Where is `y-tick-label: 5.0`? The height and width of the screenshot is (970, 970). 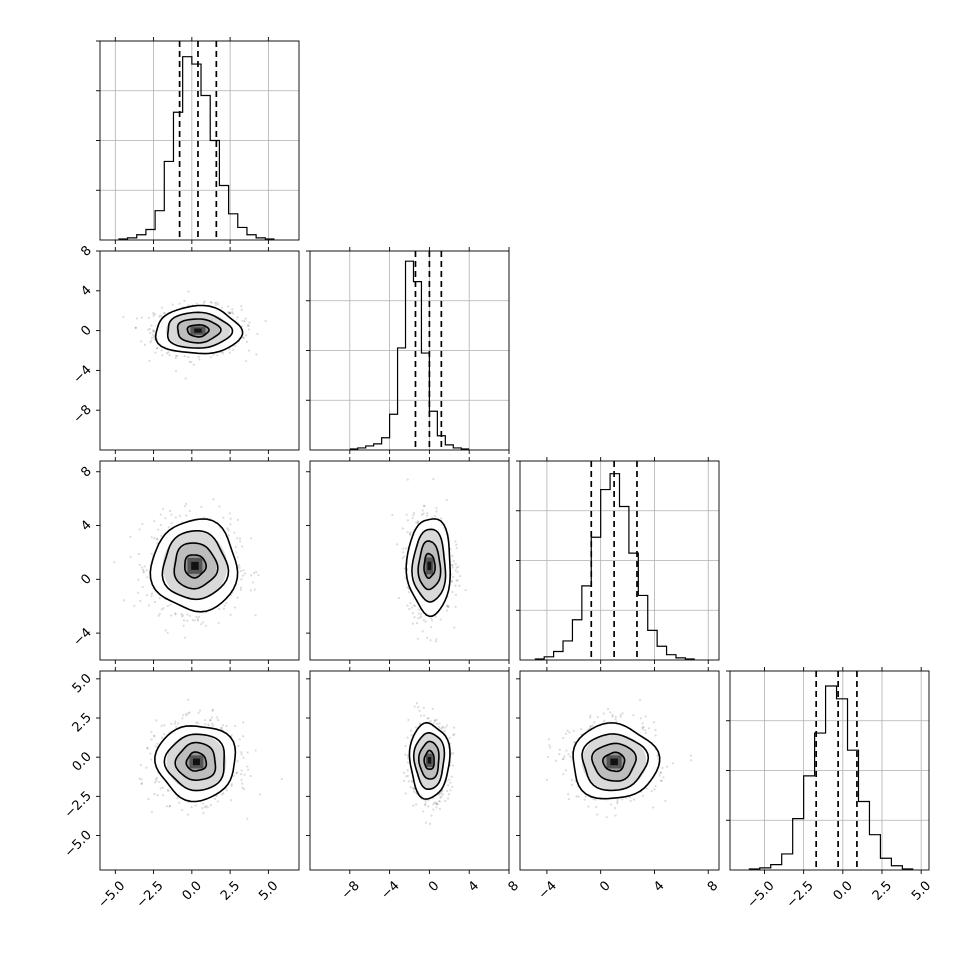 y-tick-label: 5.0 is located at coordinates (82, 683).